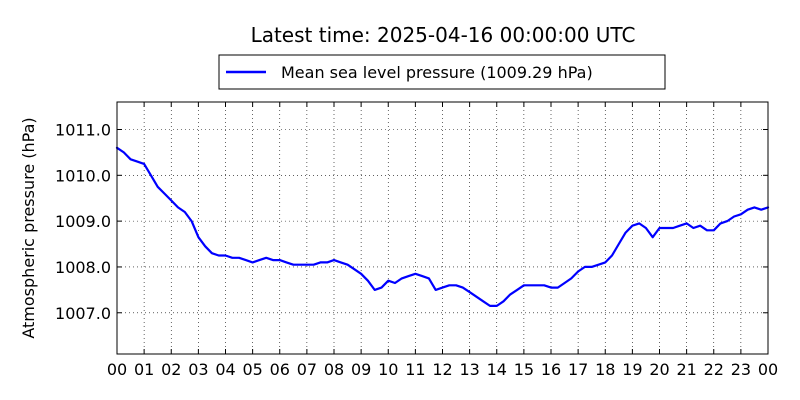  What do you see at coordinates (171, 369) in the screenshot?
I see `x-tick-label: 02` at bounding box center [171, 369].